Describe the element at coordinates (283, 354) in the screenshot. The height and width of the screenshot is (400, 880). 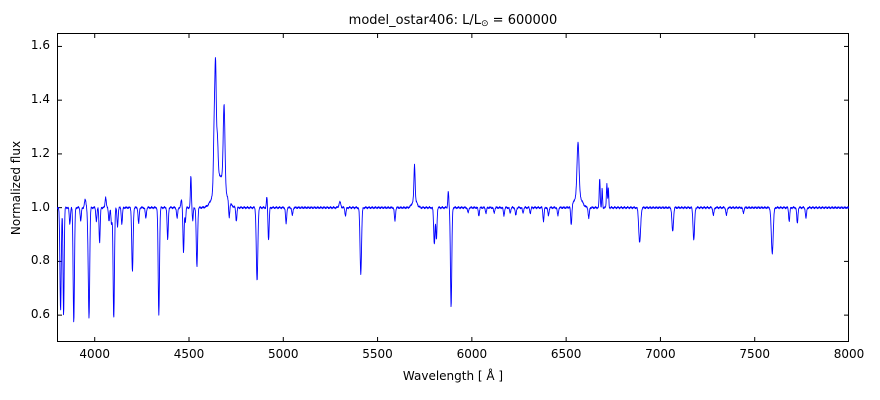
I see `x-tick-label: 5000` at that location.